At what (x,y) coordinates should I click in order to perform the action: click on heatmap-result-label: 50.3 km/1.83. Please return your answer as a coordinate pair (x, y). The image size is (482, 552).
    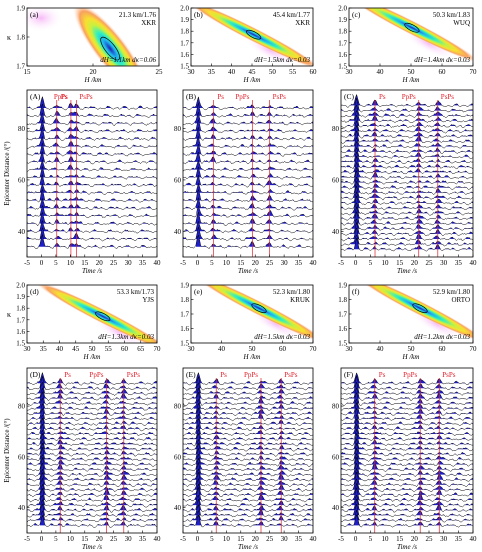
    Looking at the image, I should click on (452, 15).